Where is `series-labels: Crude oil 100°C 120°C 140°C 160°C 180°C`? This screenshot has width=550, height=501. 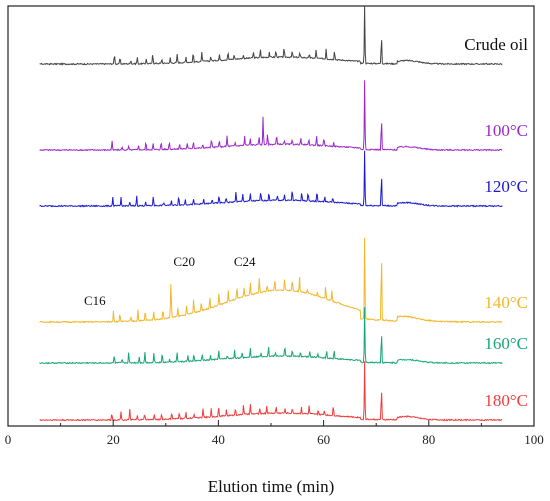
series-labels: Crude oil 100°C 120°C 140°C 160°C 180°C is located at coordinates (496, 222).